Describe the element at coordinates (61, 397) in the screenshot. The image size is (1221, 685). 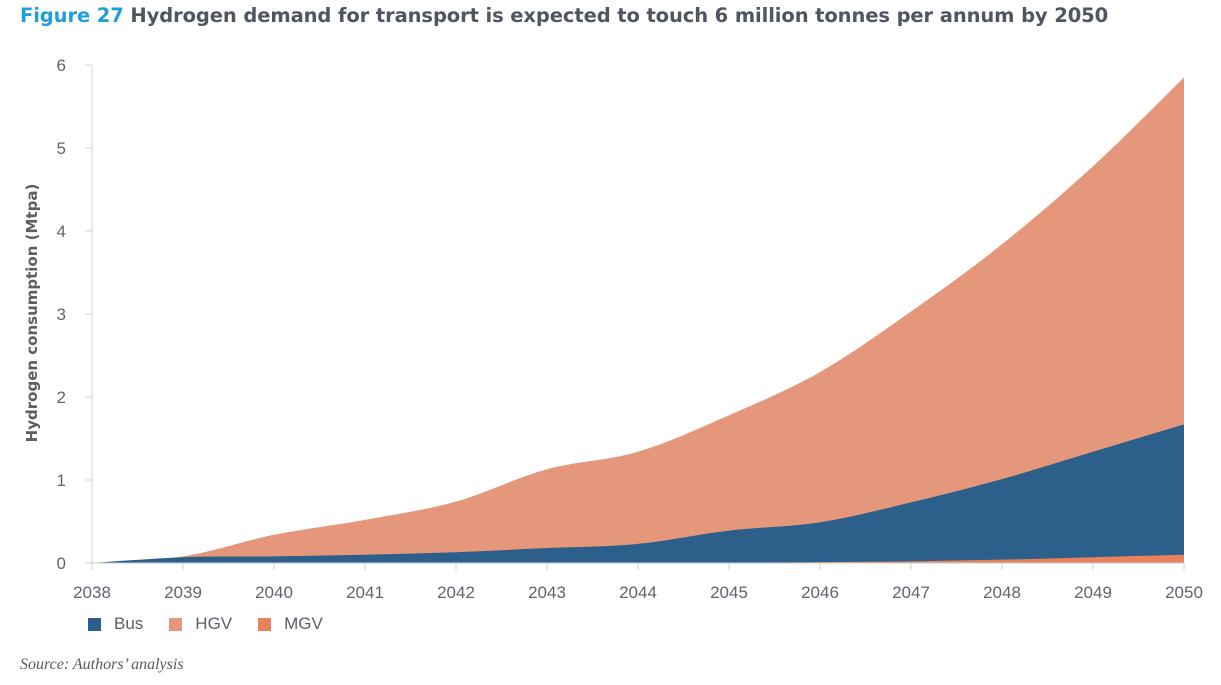
I see `y-tick-label: 2` at that location.